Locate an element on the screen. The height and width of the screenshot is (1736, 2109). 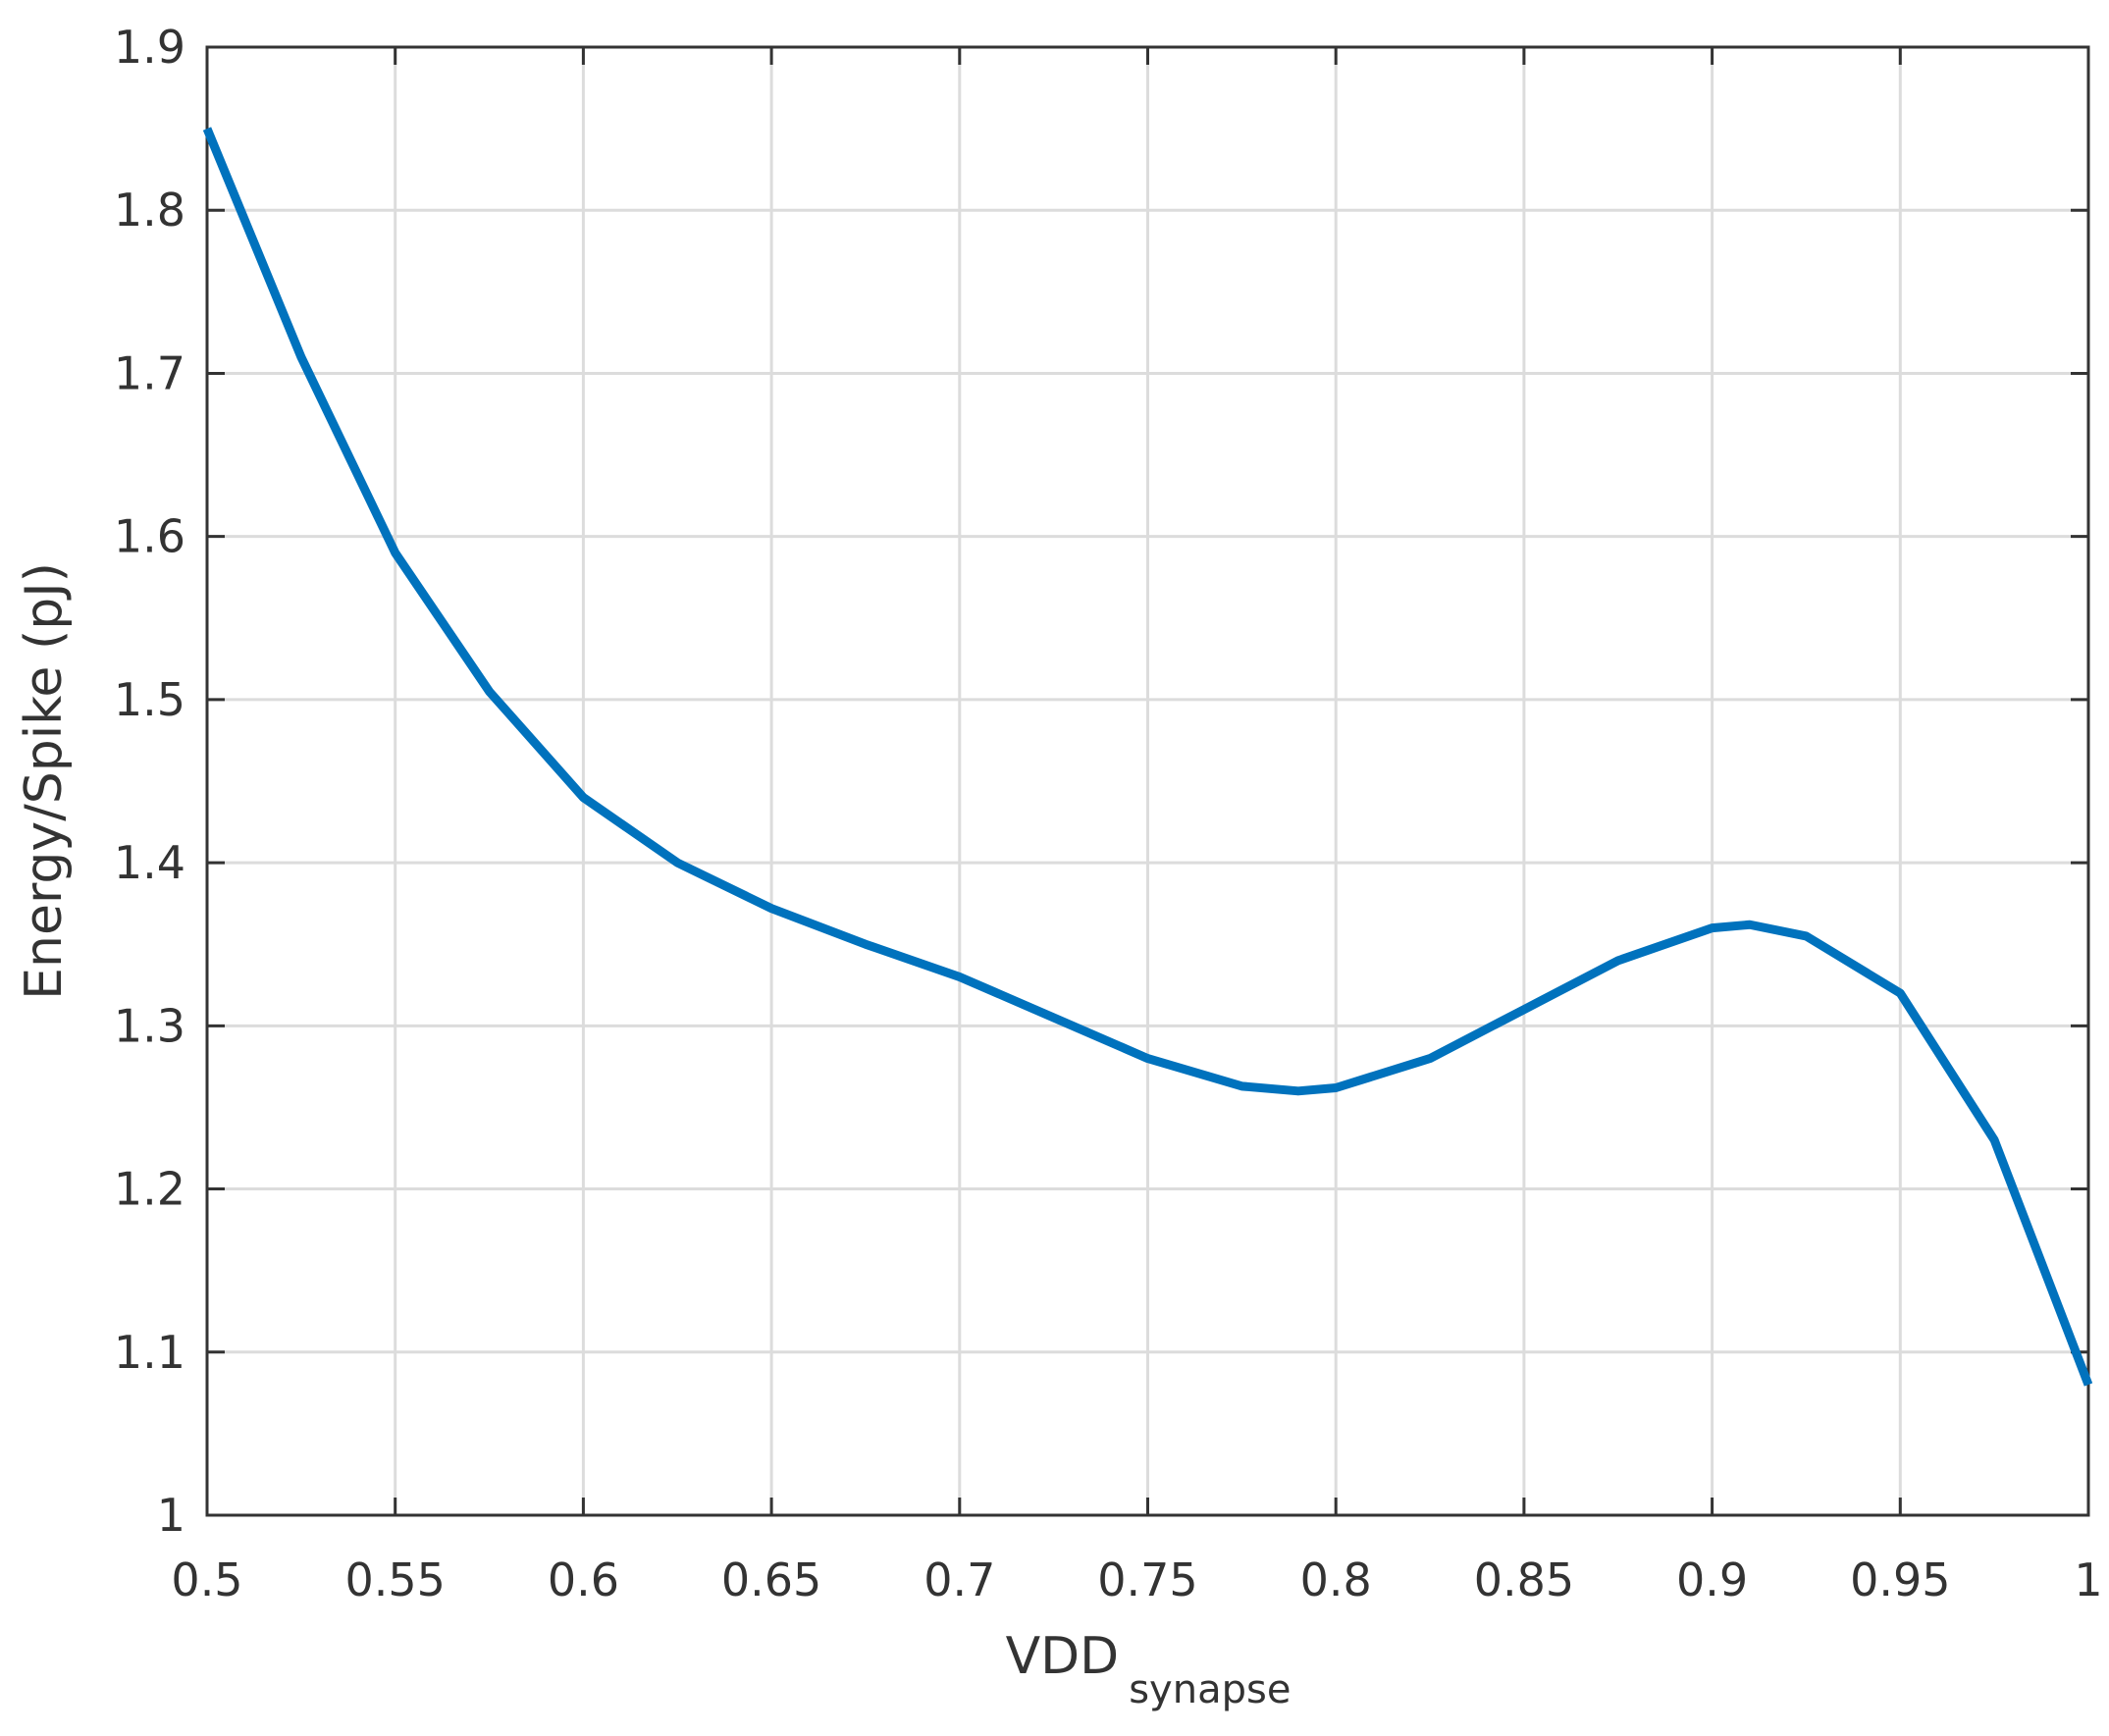
x-tick-label: 0.75 is located at coordinates (1147, 1579).